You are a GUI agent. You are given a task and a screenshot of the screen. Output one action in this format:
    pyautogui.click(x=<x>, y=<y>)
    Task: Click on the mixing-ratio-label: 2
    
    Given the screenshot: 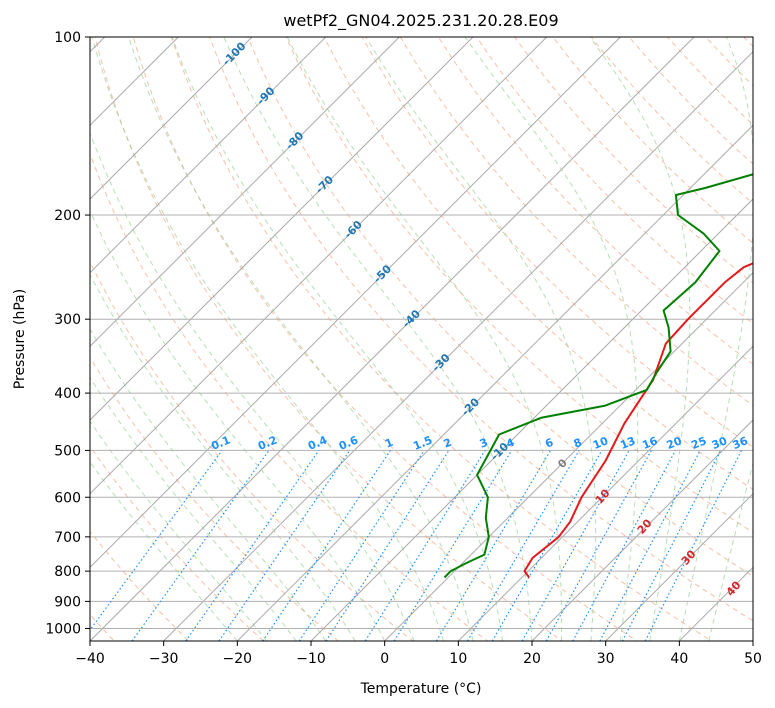 What is the action you would take?
    pyautogui.click(x=448, y=443)
    